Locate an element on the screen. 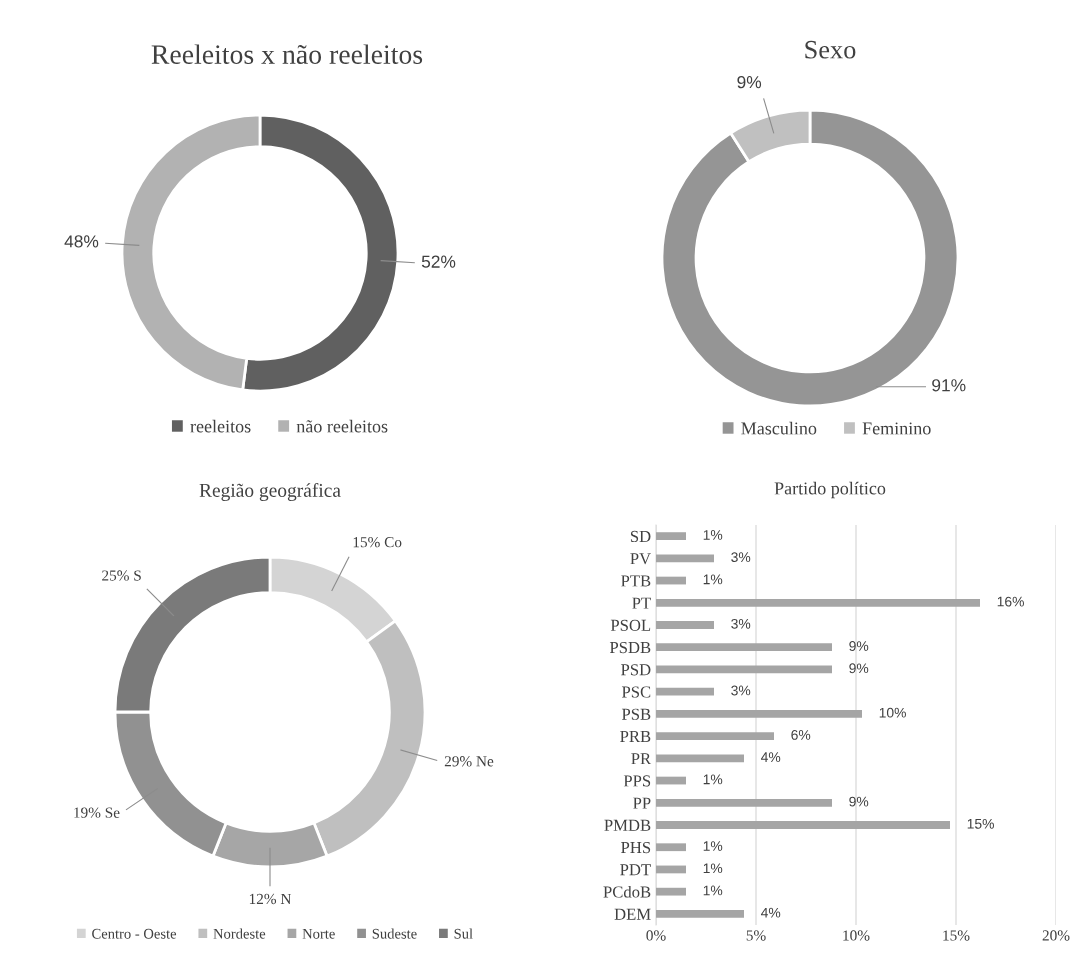  legend-label: Feminino is located at coordinates (896, 428).